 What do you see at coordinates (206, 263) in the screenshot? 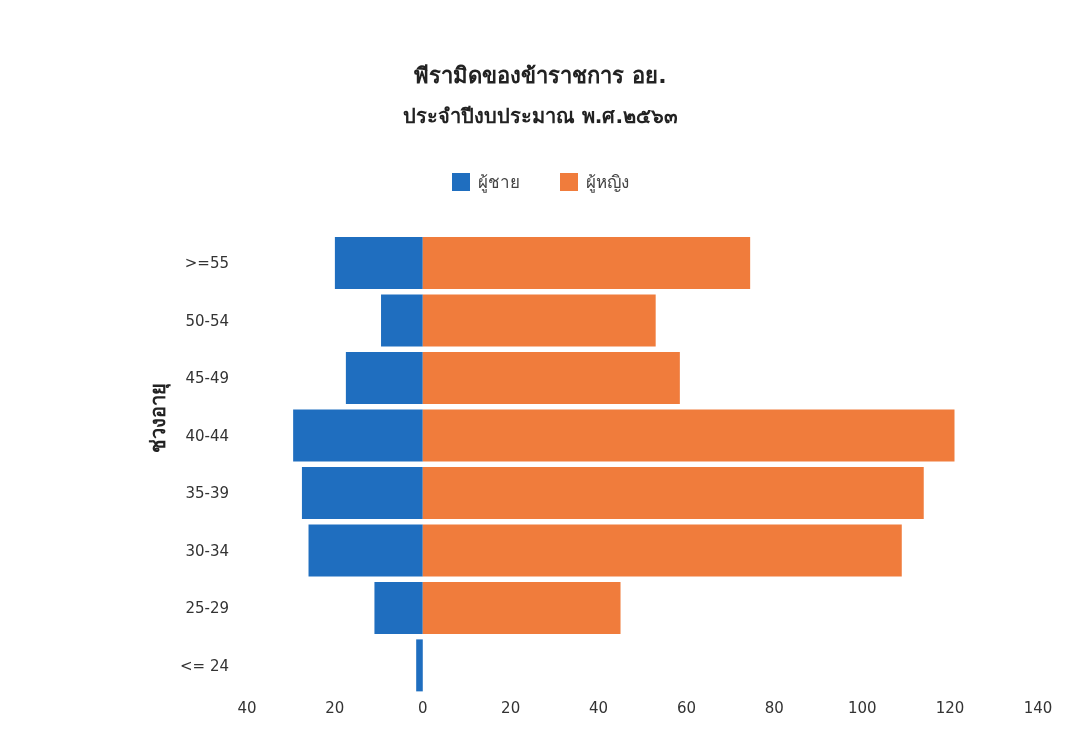
I see `y-tick-label: >=55` at bounding box center [206, 263].